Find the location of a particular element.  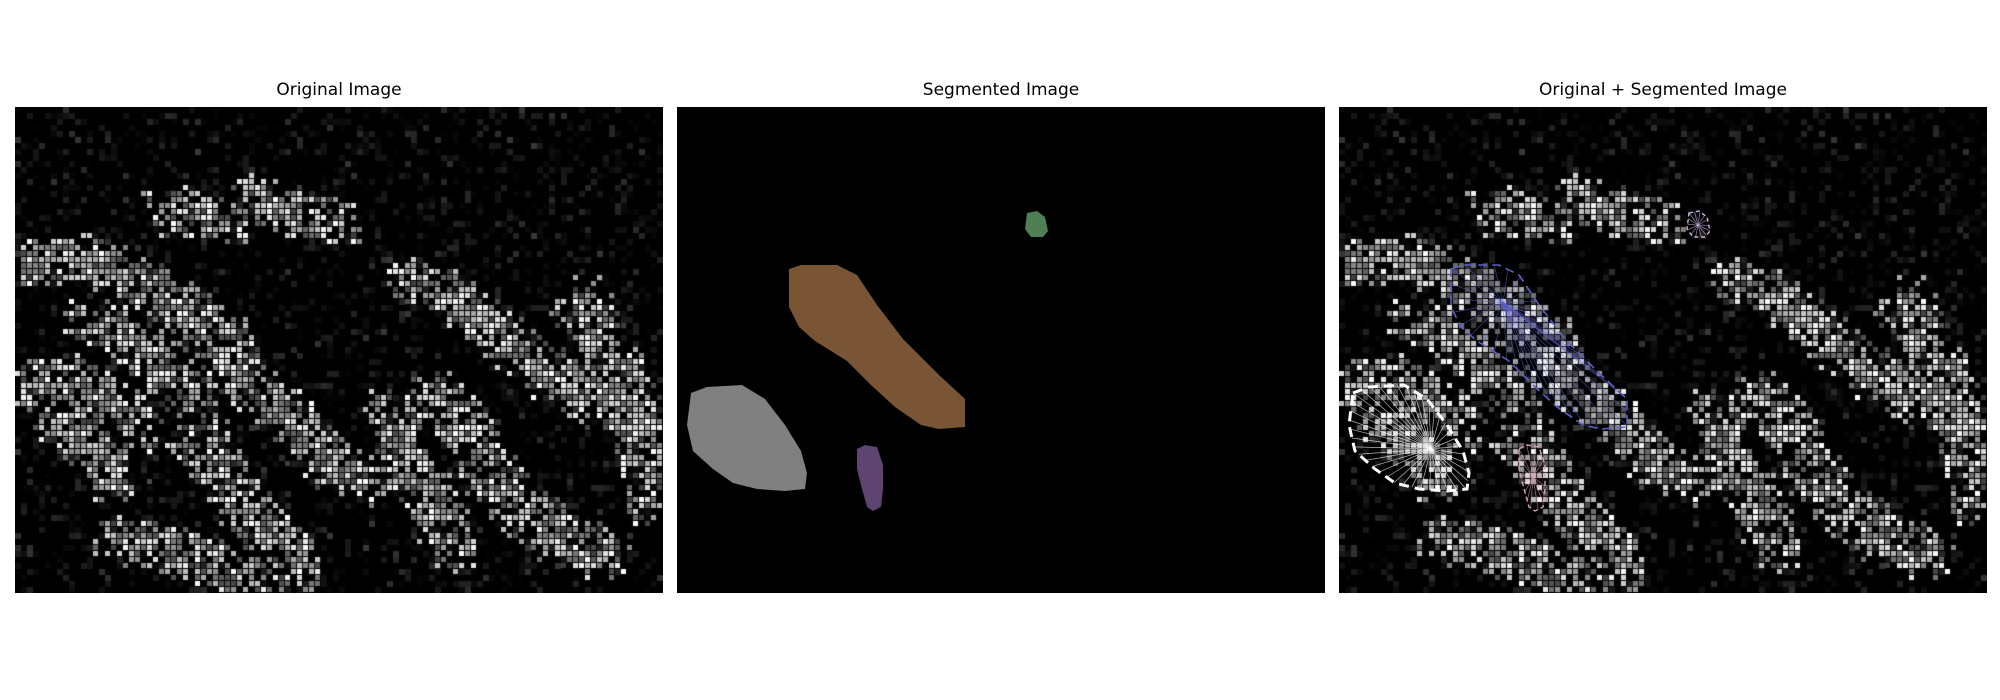

white-region-rays is located at coordinates (1409, 438).